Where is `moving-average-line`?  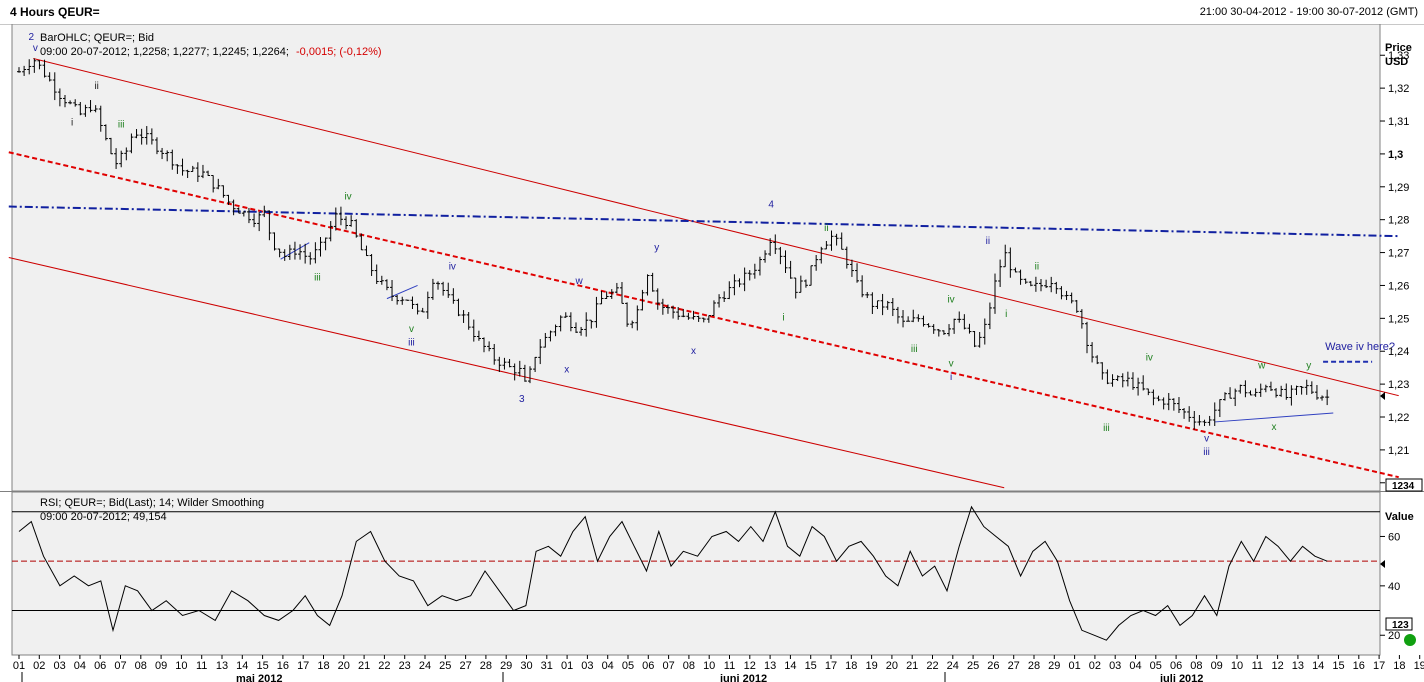 moving-average-line is located at coordinates (703, 221).